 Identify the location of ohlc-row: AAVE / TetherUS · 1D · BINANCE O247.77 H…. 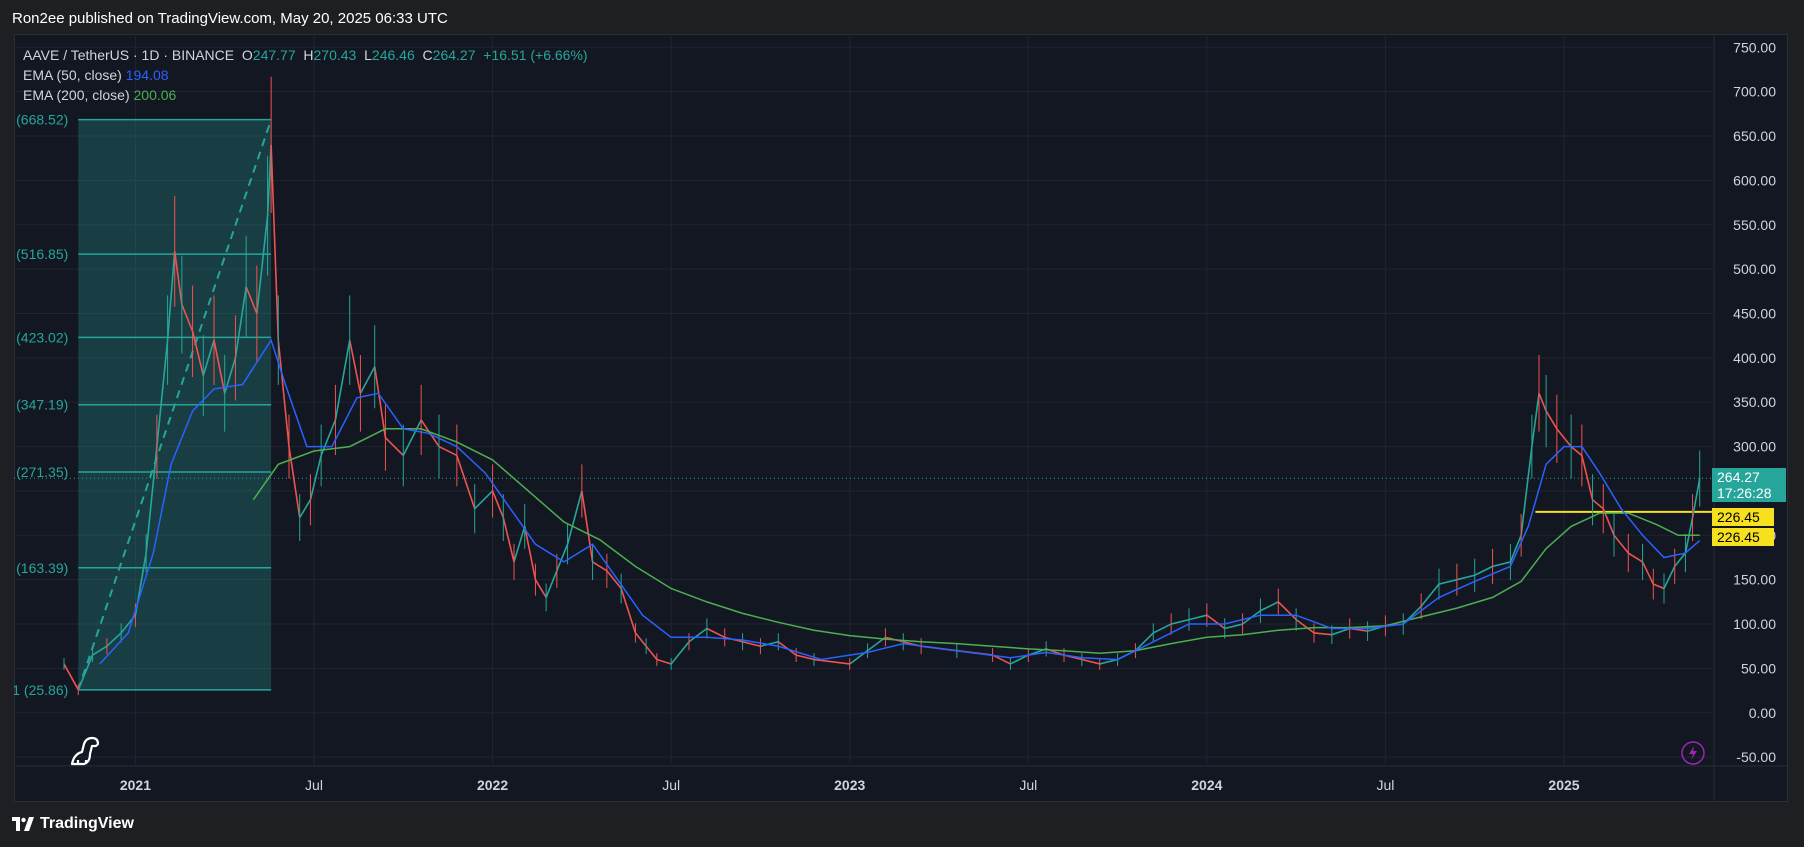
(305, 55).